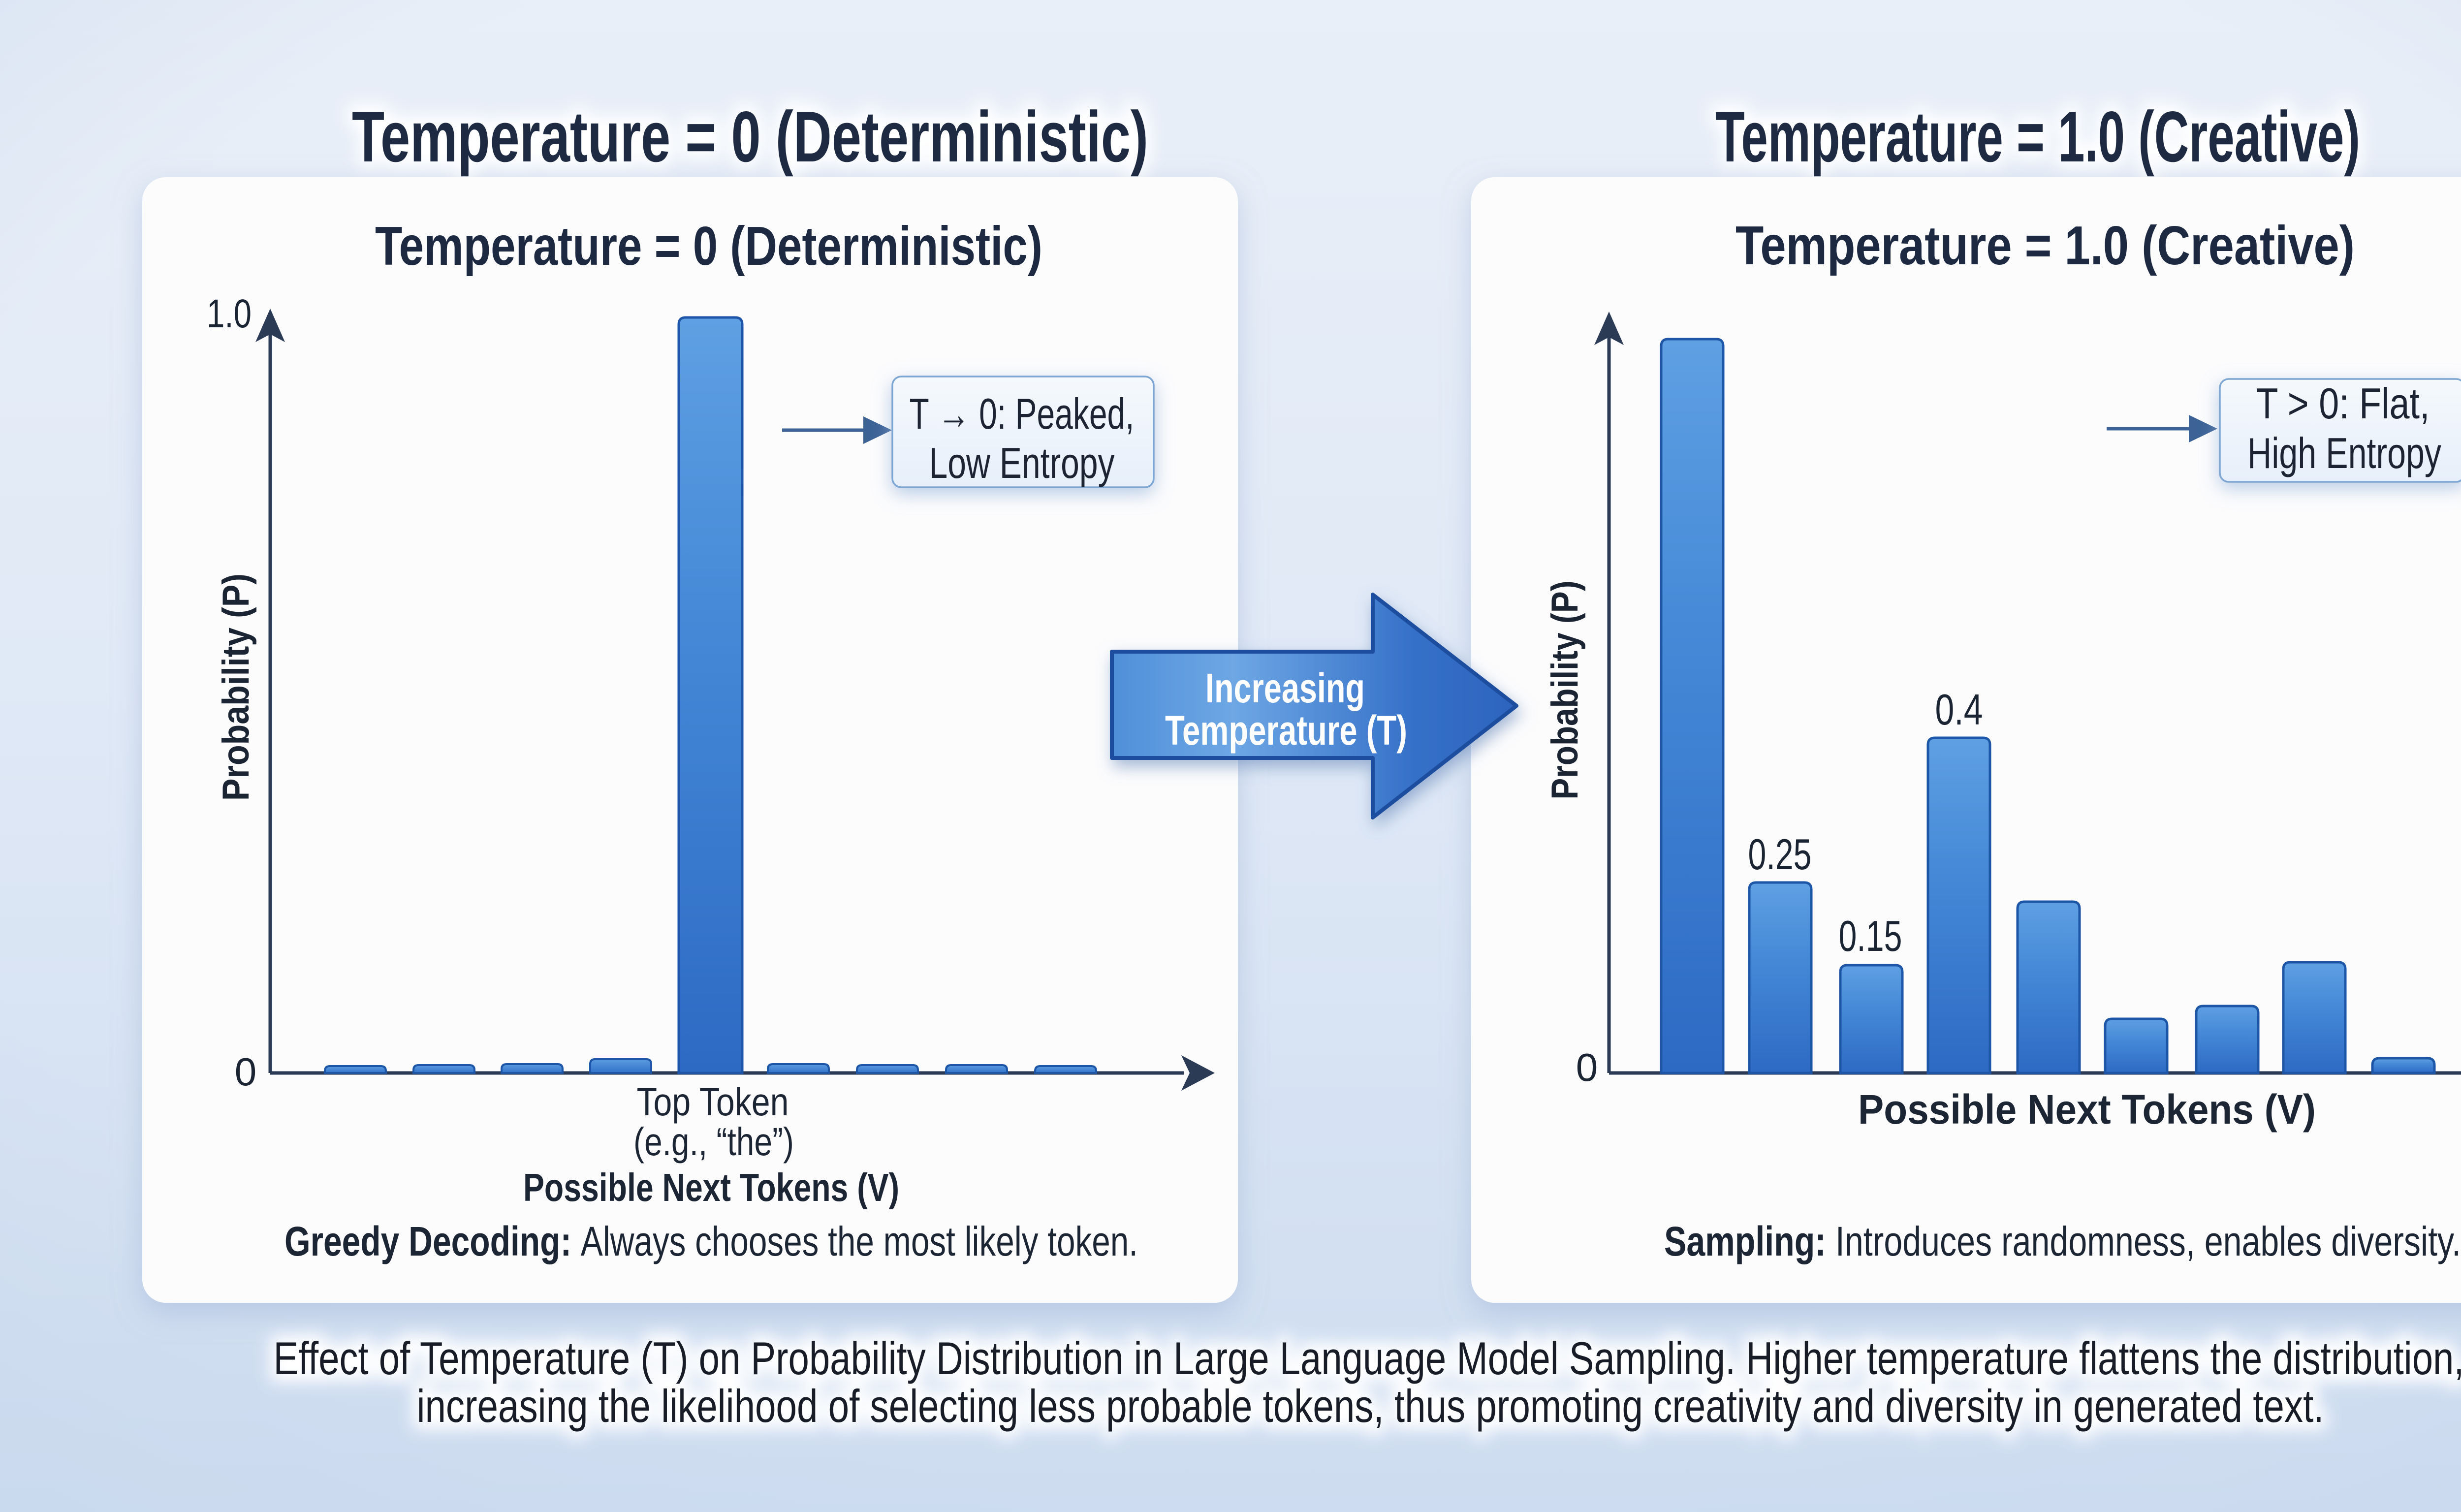  Describe the element at coordinates (1780, 854) in the screenshot. I see `svg-text: 0.25` at that location.